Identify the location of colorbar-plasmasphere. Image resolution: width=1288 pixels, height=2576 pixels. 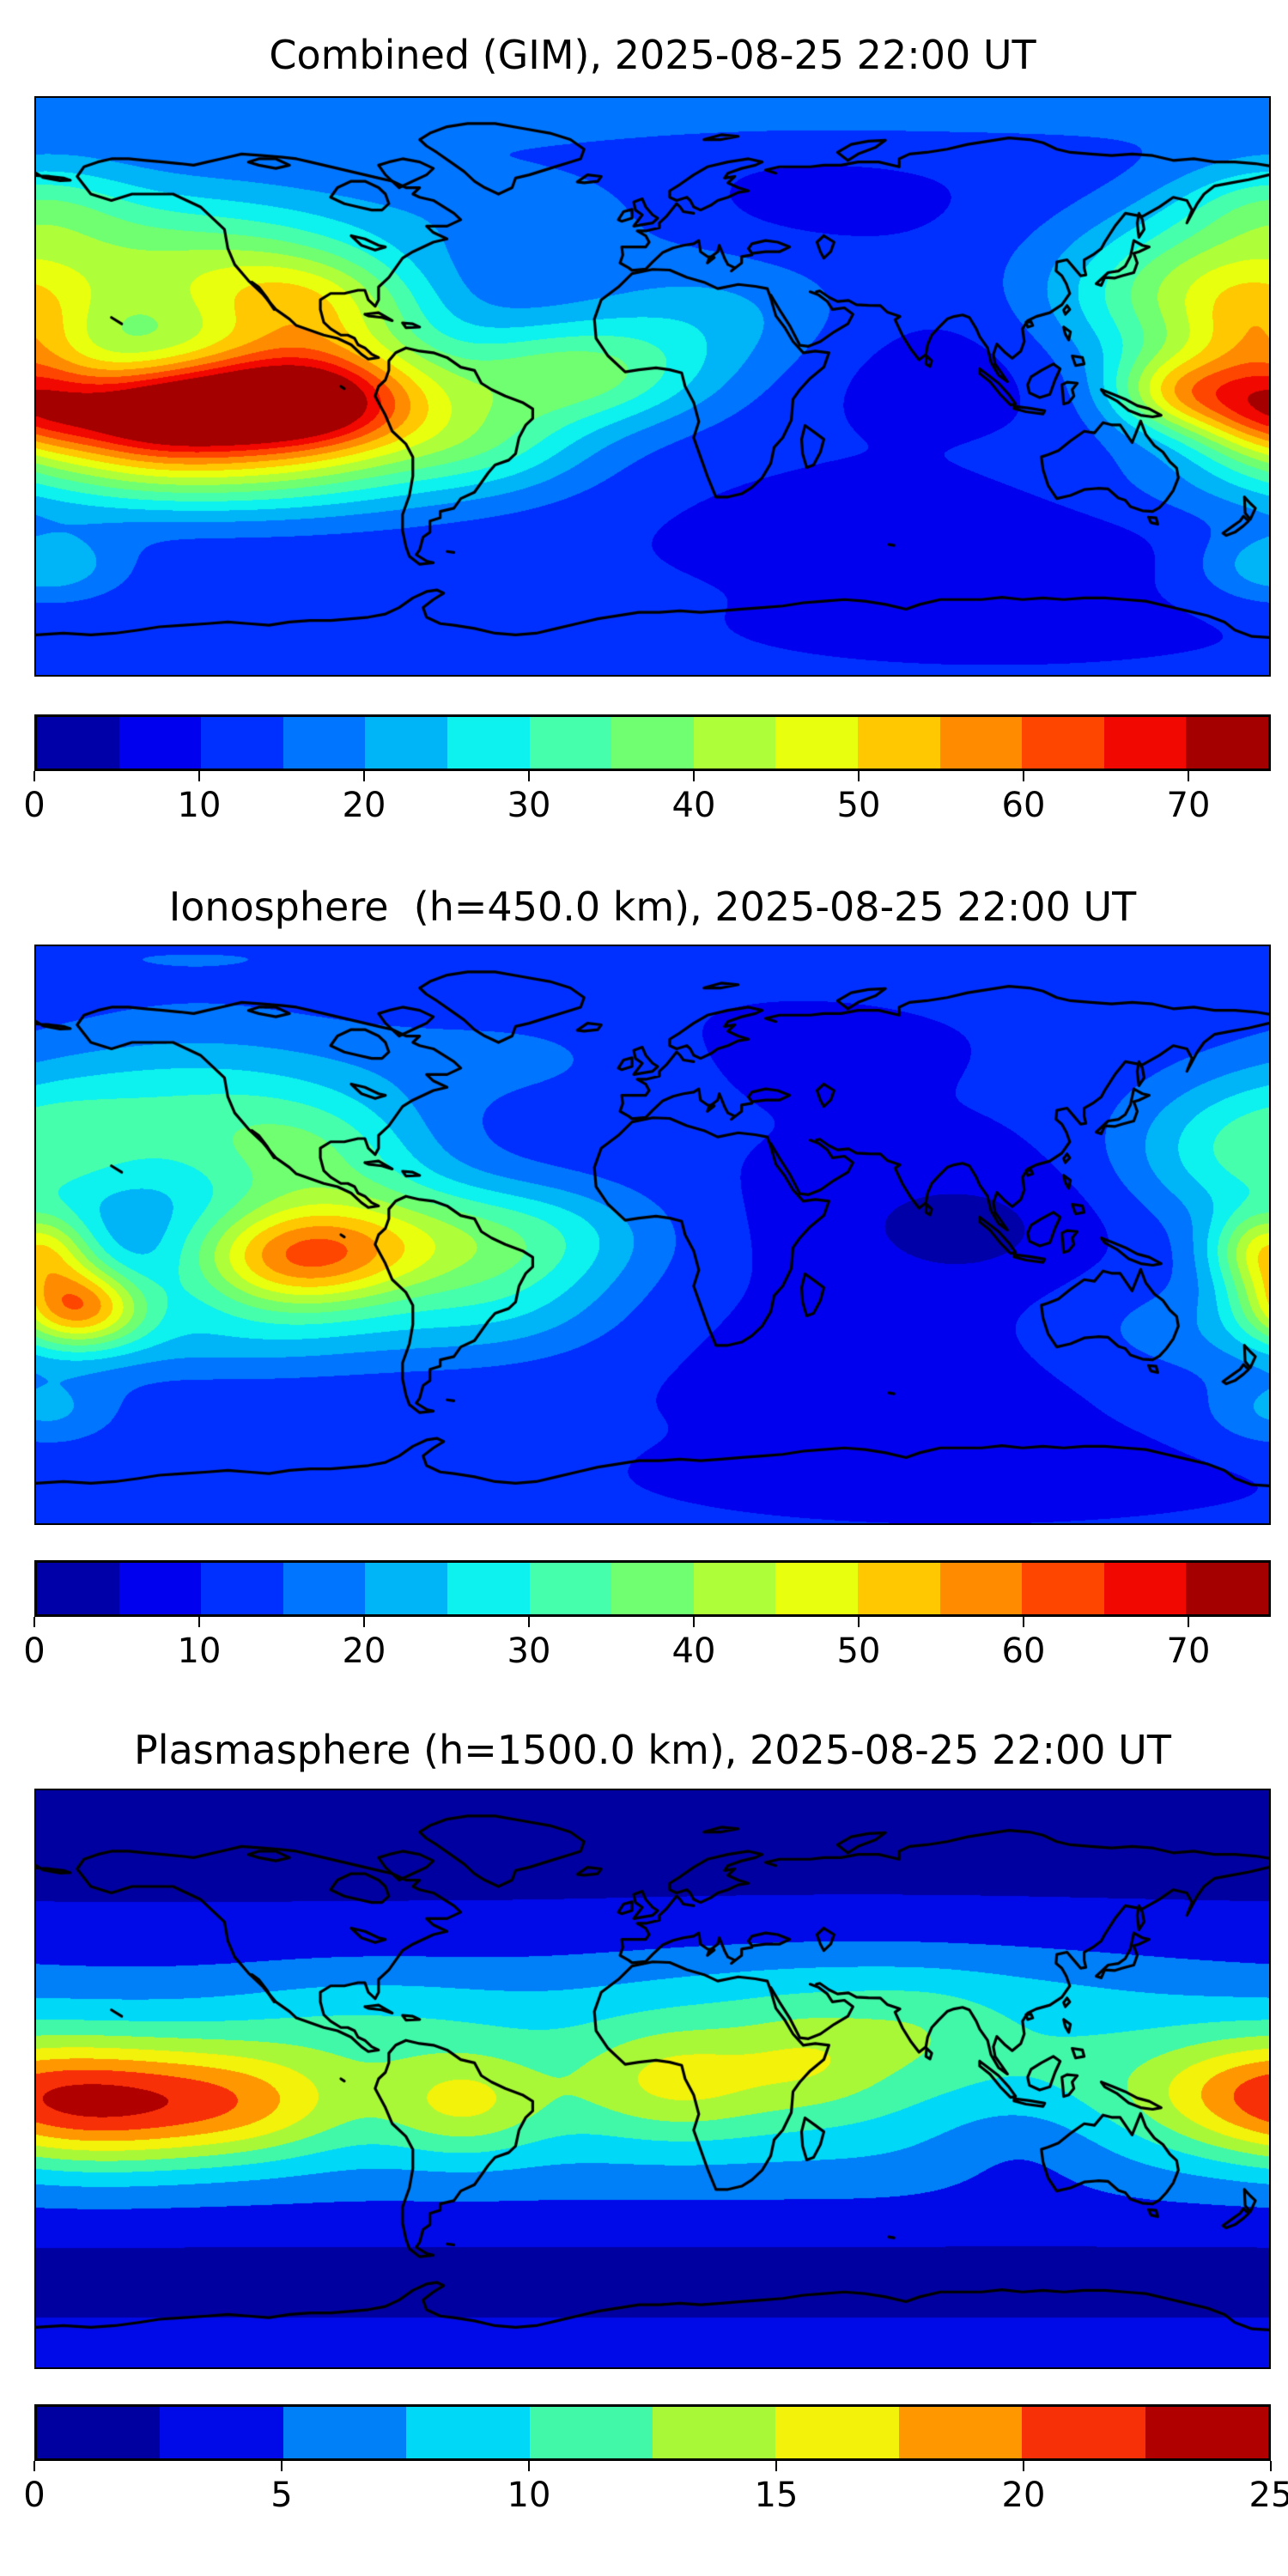
(652, 2433).